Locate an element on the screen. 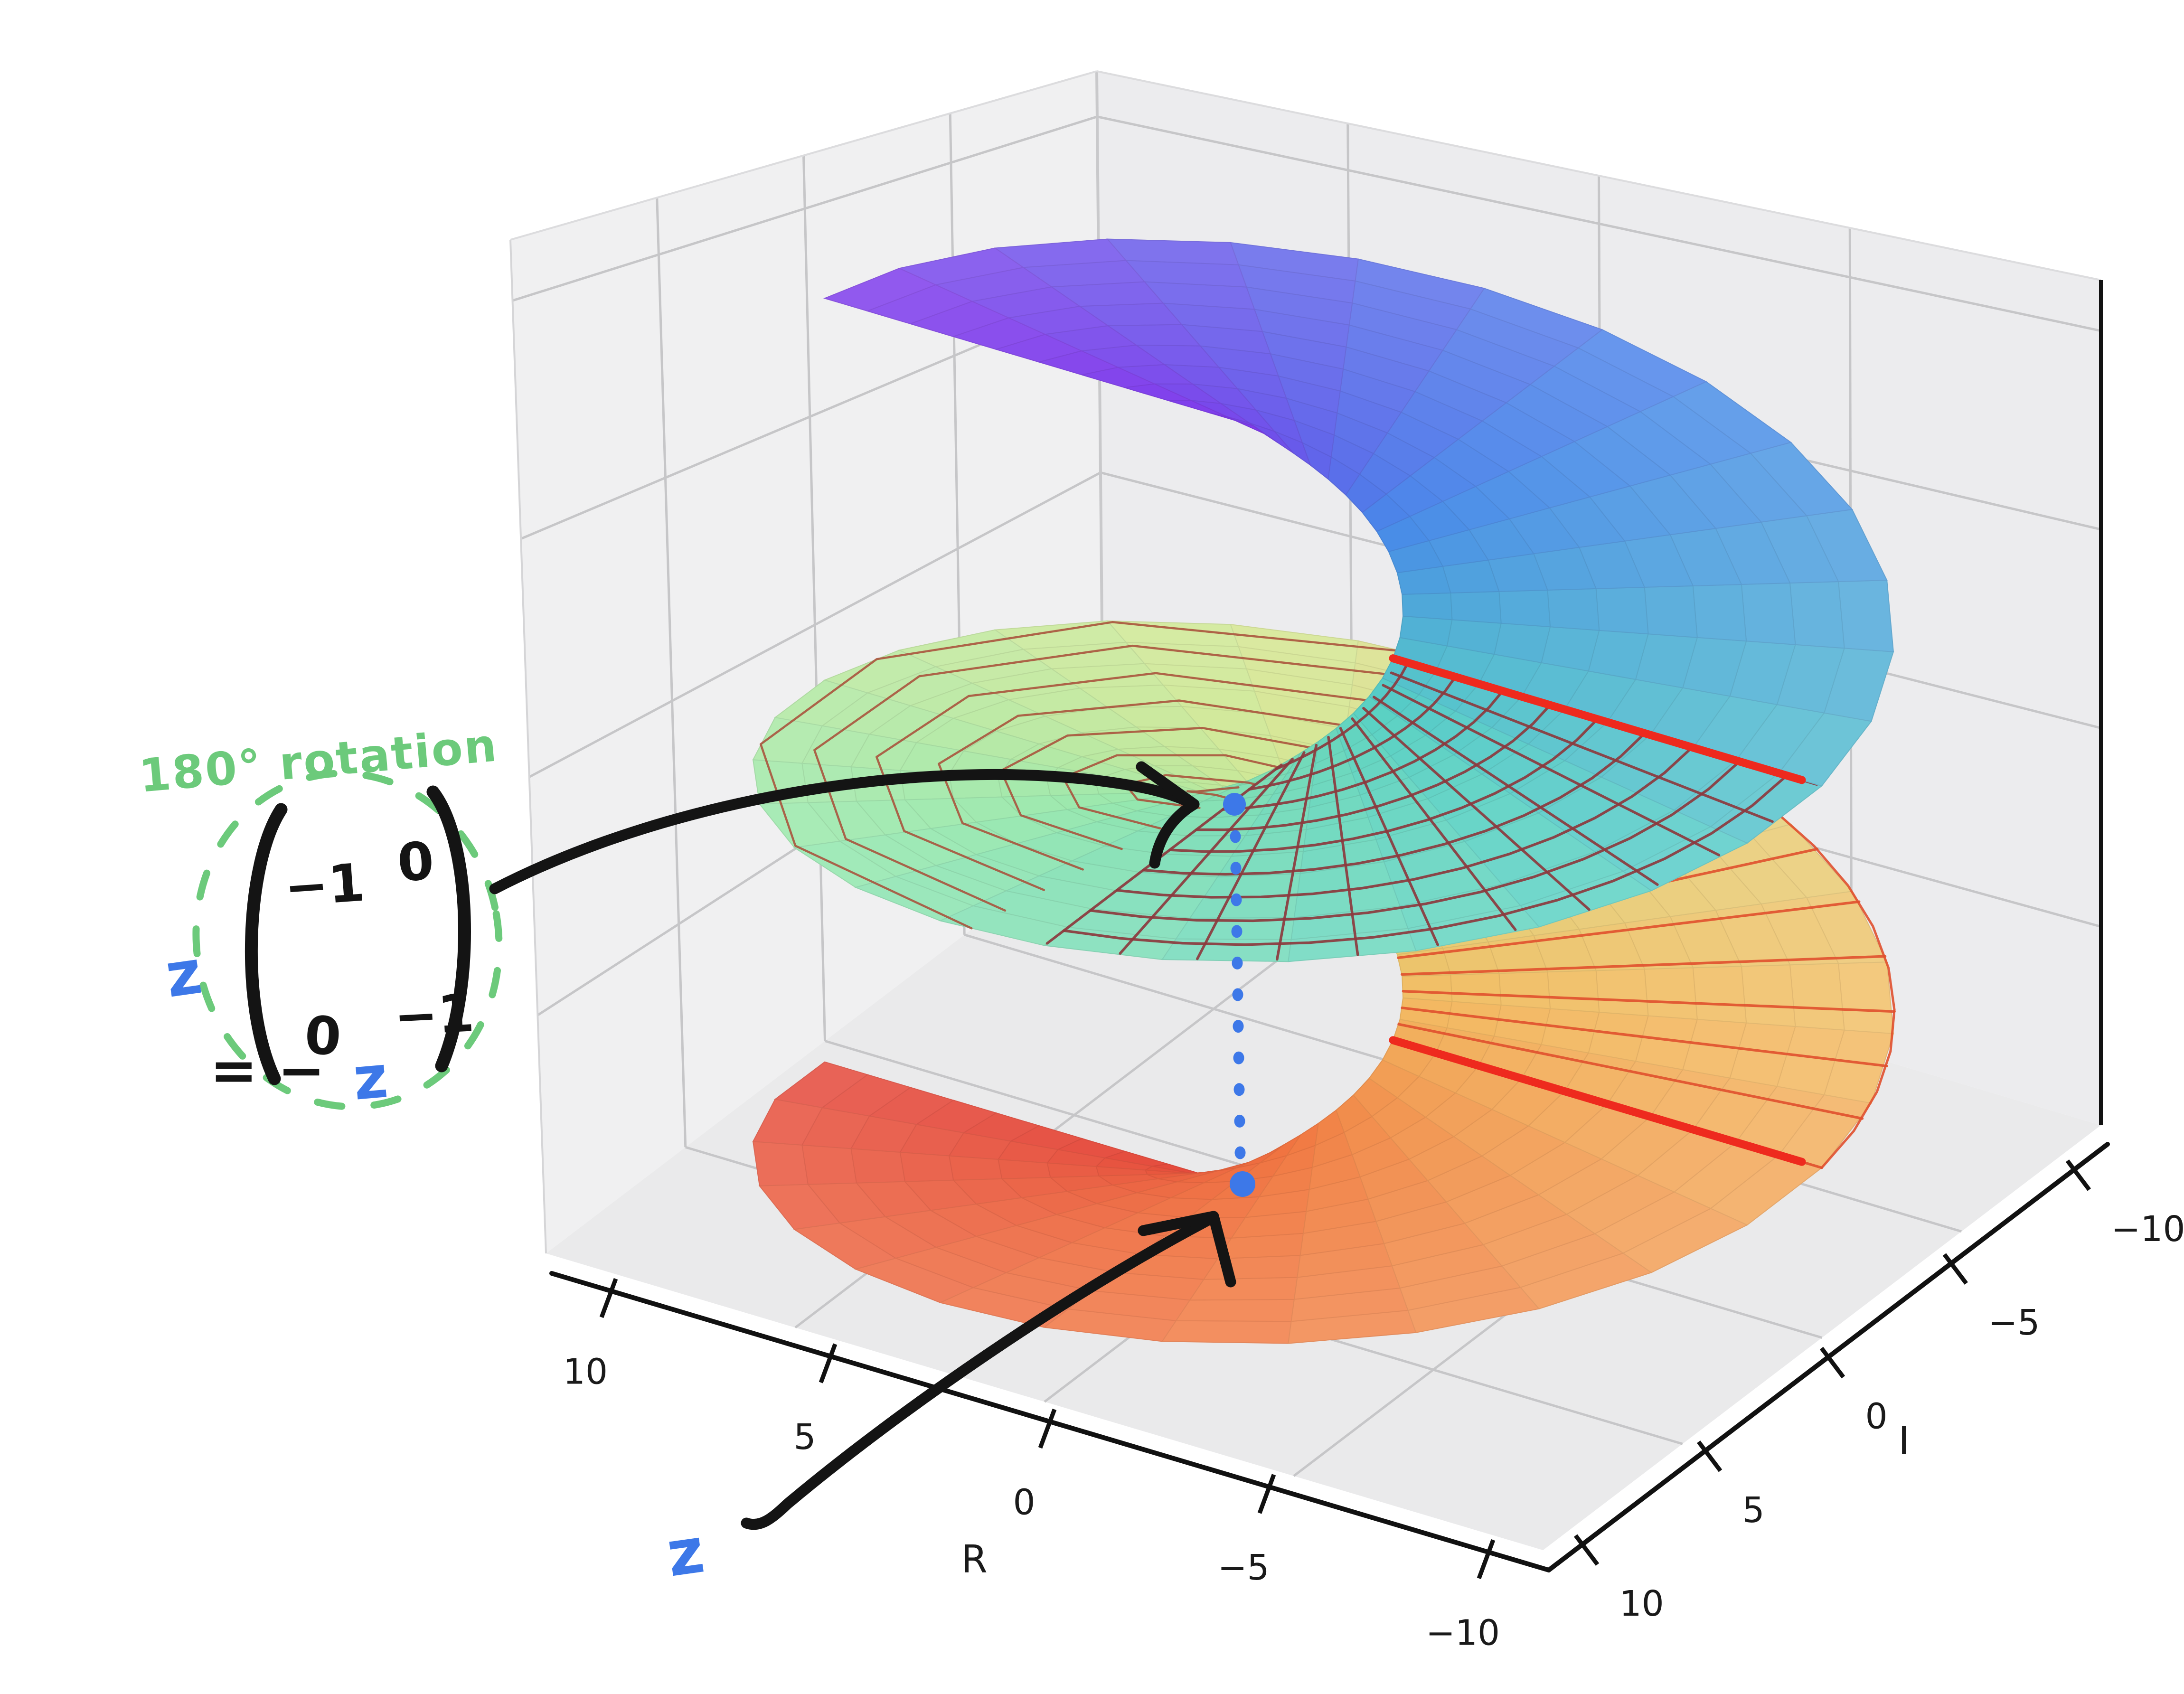  i-axis-tick-label: 5 is located at coordinates (1754, 1511).